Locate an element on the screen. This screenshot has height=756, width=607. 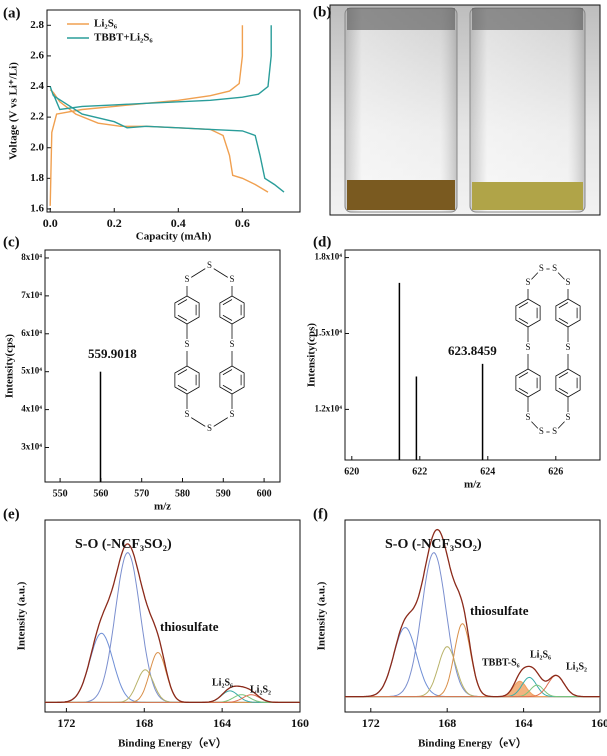
structure: S S S S S S S S is located at coordinates (209, 346).